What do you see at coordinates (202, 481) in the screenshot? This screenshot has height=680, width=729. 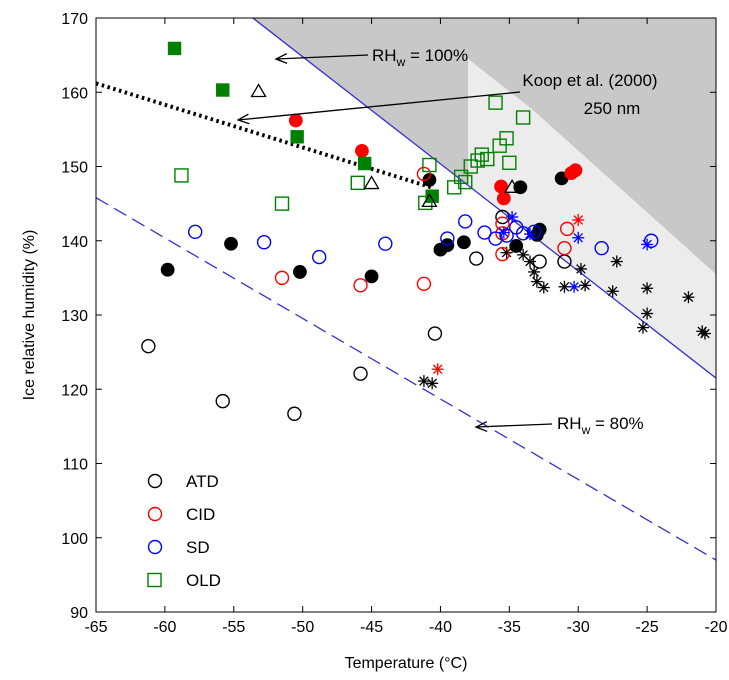 I see `legend-label-atd: ATD` at bounding box center [202, 481].